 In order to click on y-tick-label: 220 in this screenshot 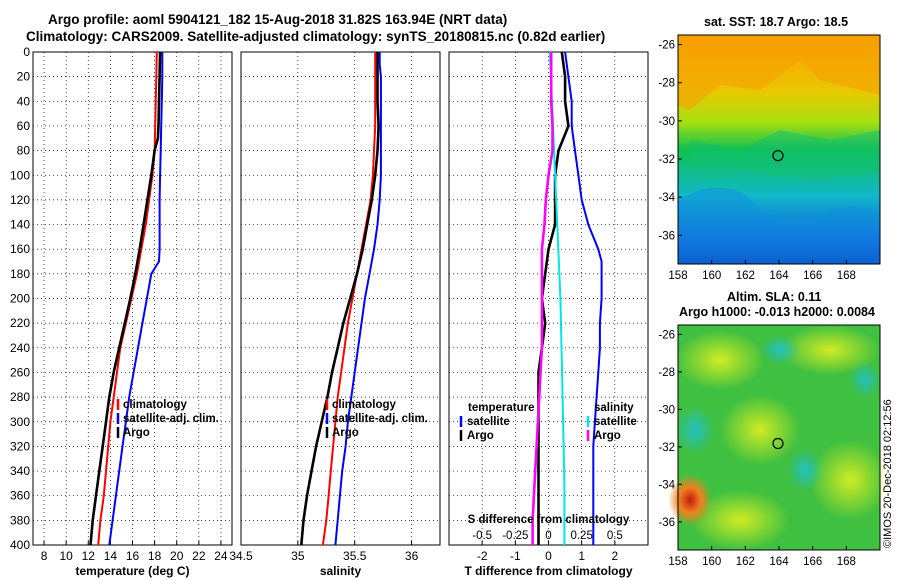, I will do `click(20, 323)`.